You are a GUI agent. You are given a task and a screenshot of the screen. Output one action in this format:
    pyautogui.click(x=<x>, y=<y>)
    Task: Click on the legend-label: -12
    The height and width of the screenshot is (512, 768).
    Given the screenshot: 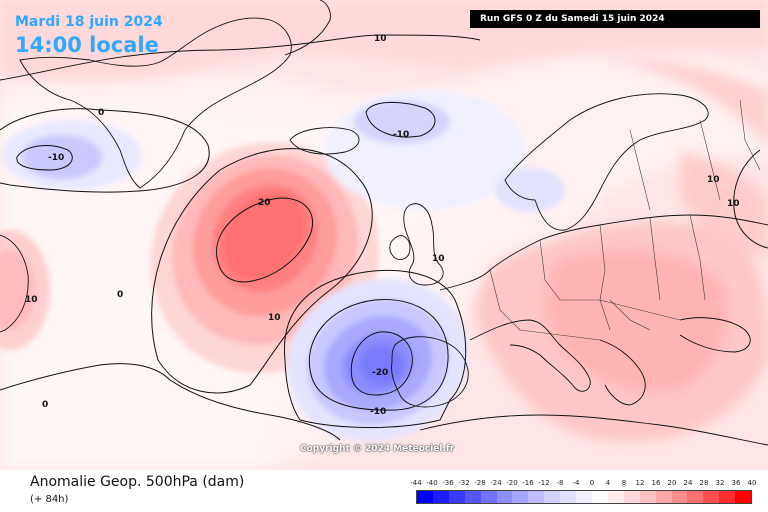 What is the action you would take?
    pyautogui.click(x=544, y=483)
    